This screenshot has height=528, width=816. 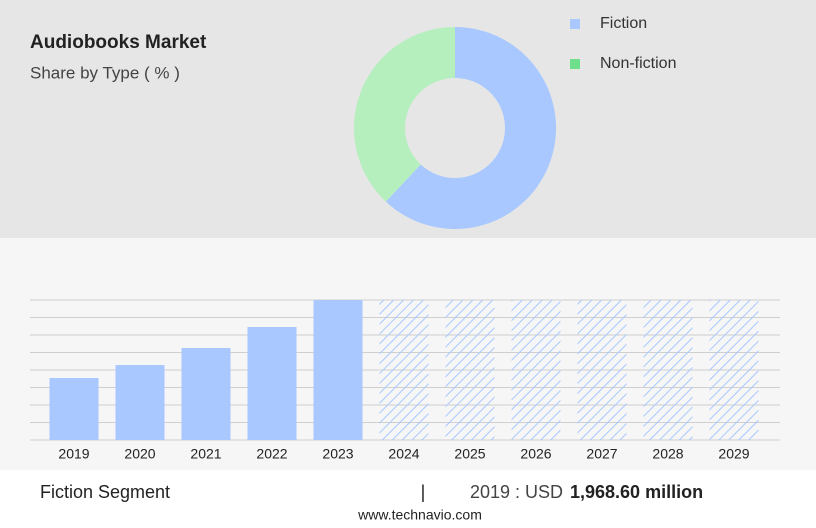 I want to click on footer-amount: 1,968.60 million, so click(x=636, y=492).